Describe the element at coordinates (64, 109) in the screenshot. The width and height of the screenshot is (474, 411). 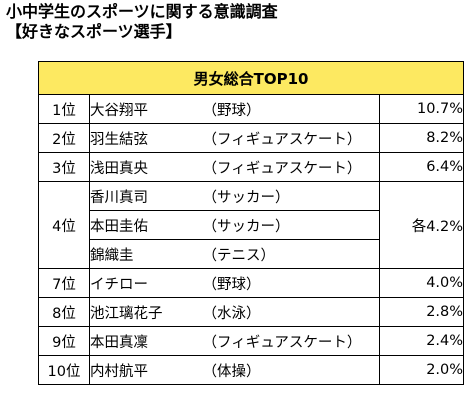
I see `rank-cell: 1位` at that location.